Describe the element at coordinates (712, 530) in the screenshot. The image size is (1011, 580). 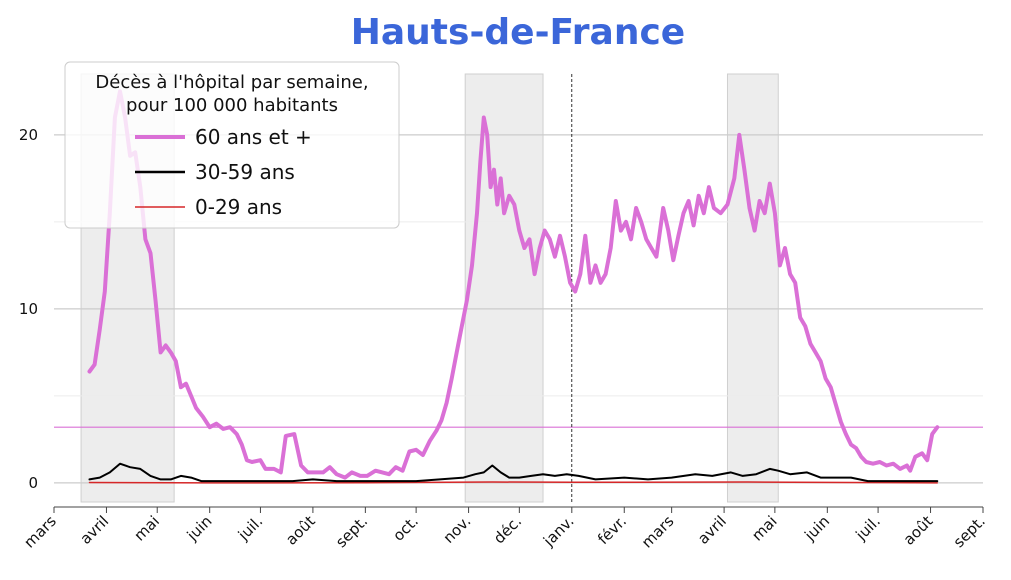
I see `x-tick-label-13: avril` at that location.